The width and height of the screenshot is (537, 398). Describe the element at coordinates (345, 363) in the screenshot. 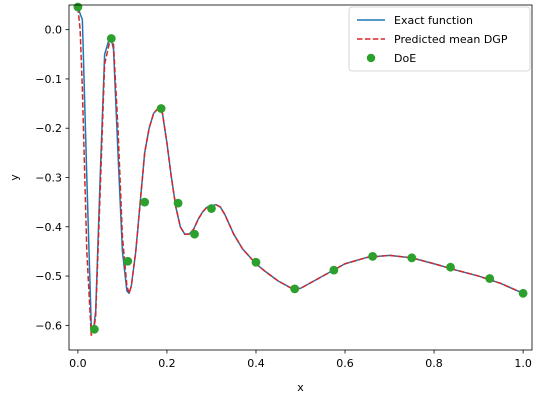

I see `x-tick-label: 0.6` at that location.